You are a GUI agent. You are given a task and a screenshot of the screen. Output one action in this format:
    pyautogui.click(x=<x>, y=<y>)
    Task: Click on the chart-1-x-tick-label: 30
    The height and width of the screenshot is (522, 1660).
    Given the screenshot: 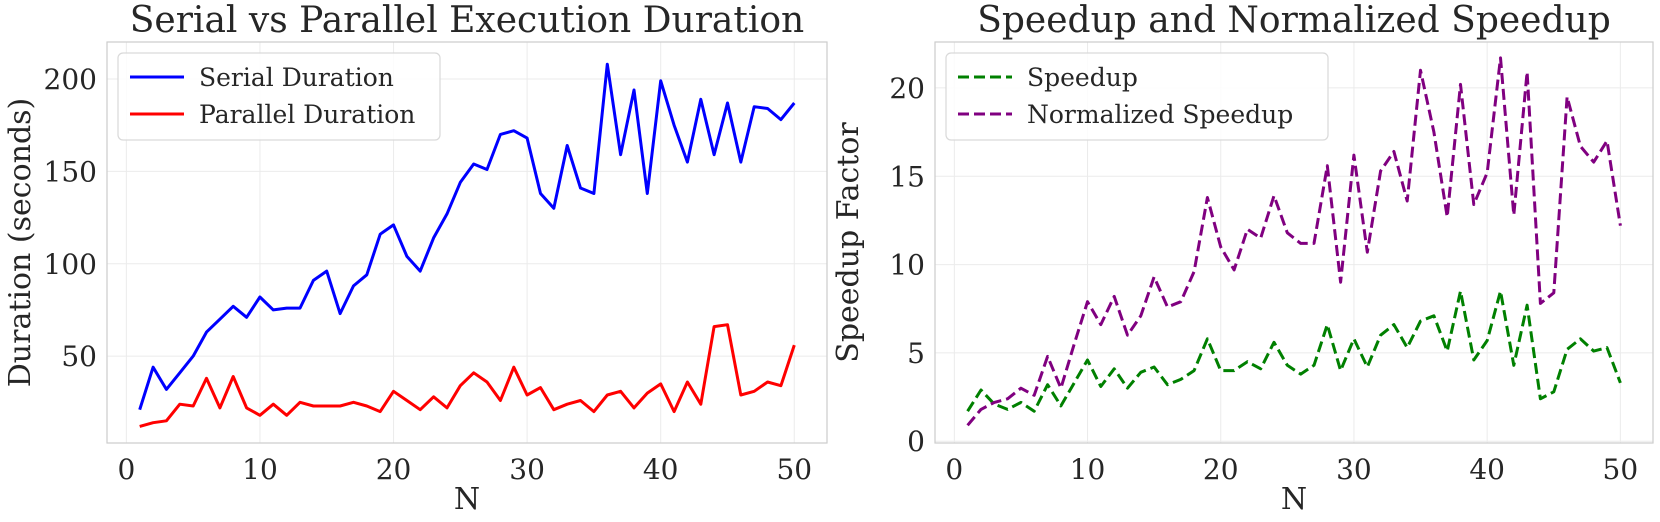 What is the action you would take?
    pyautogui.click(x=1354, y=469)
    